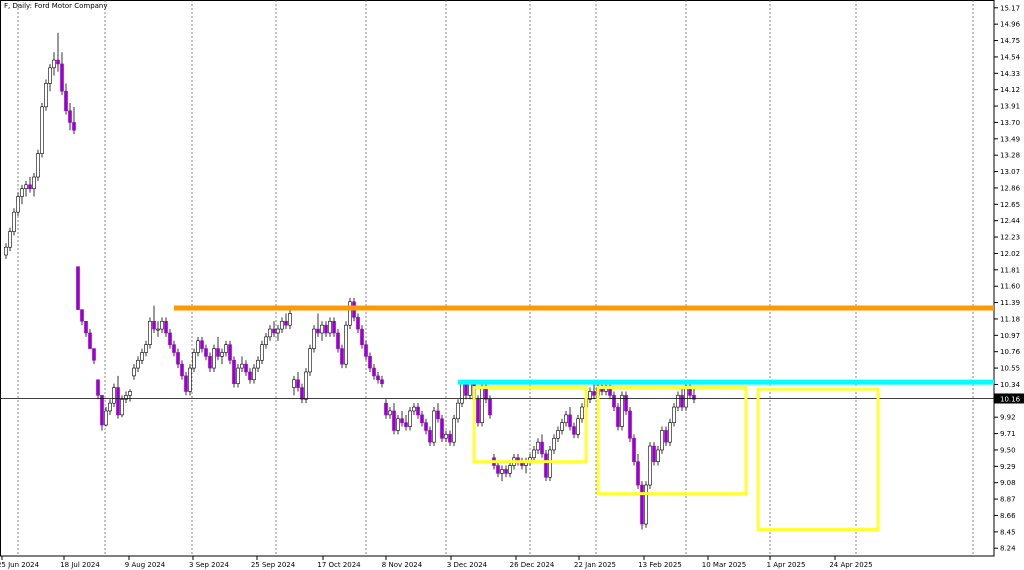  Describe the element at coordinates (1010, 336) in the screenshot. I see `price-tick-label: 10.97` at that location.